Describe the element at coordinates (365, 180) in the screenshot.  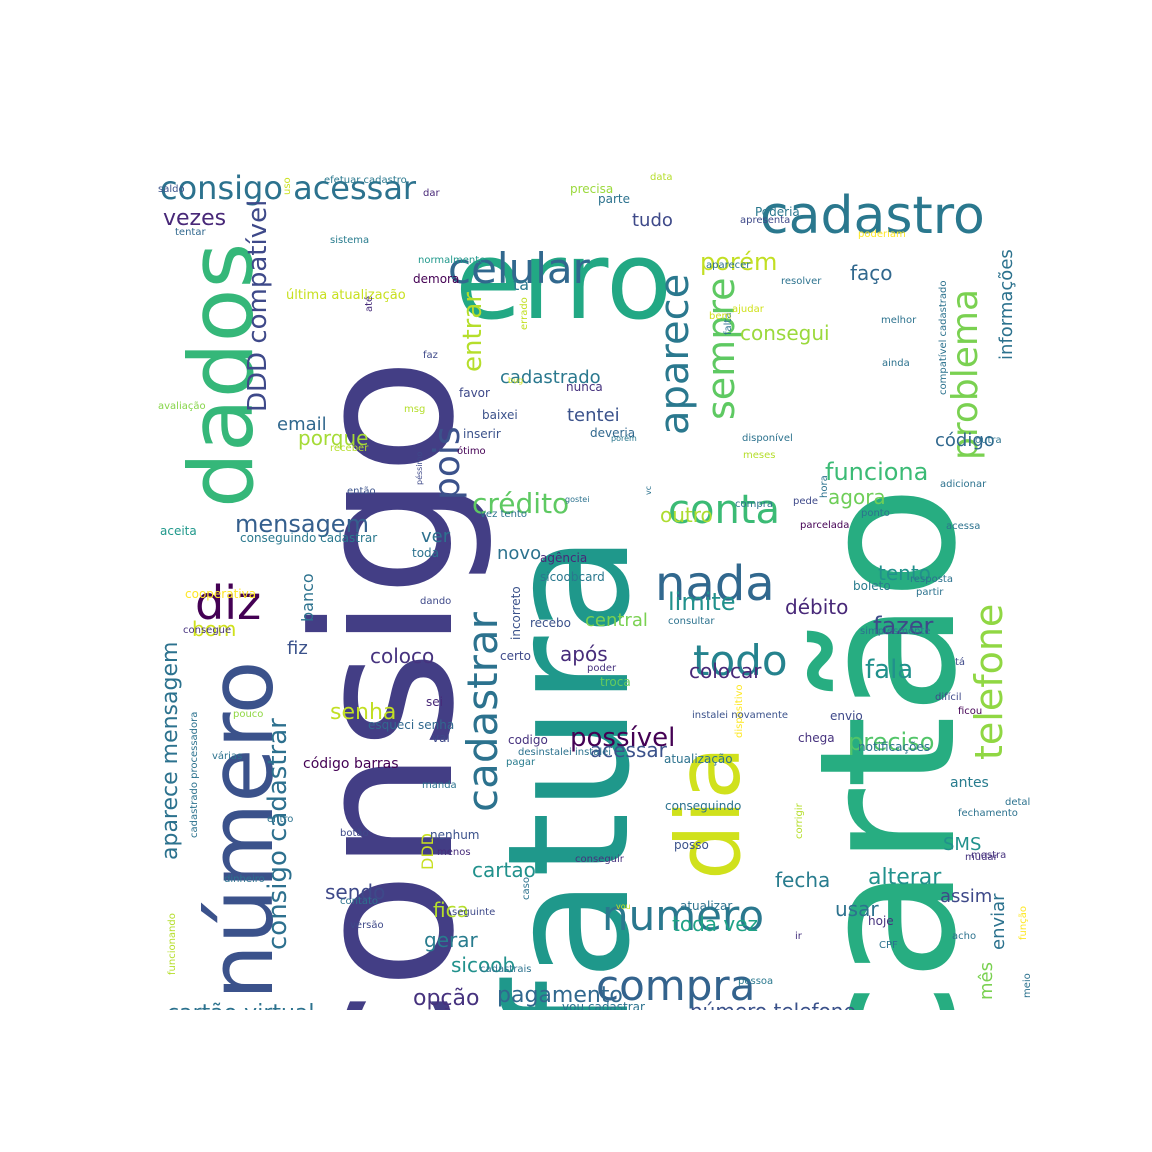
I see `cloud-word: efetuar cadastro` at that location.